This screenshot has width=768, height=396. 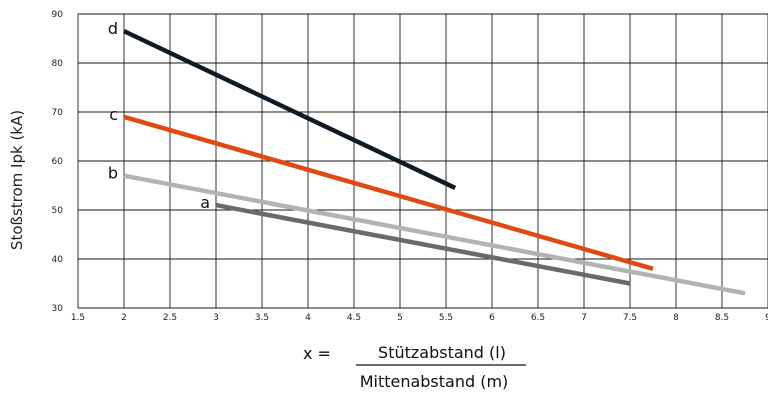 What do you see at coordinates (58, 162) in the screenshot?
I see `y-tick-label: 60` at bounding box center [58, 162].